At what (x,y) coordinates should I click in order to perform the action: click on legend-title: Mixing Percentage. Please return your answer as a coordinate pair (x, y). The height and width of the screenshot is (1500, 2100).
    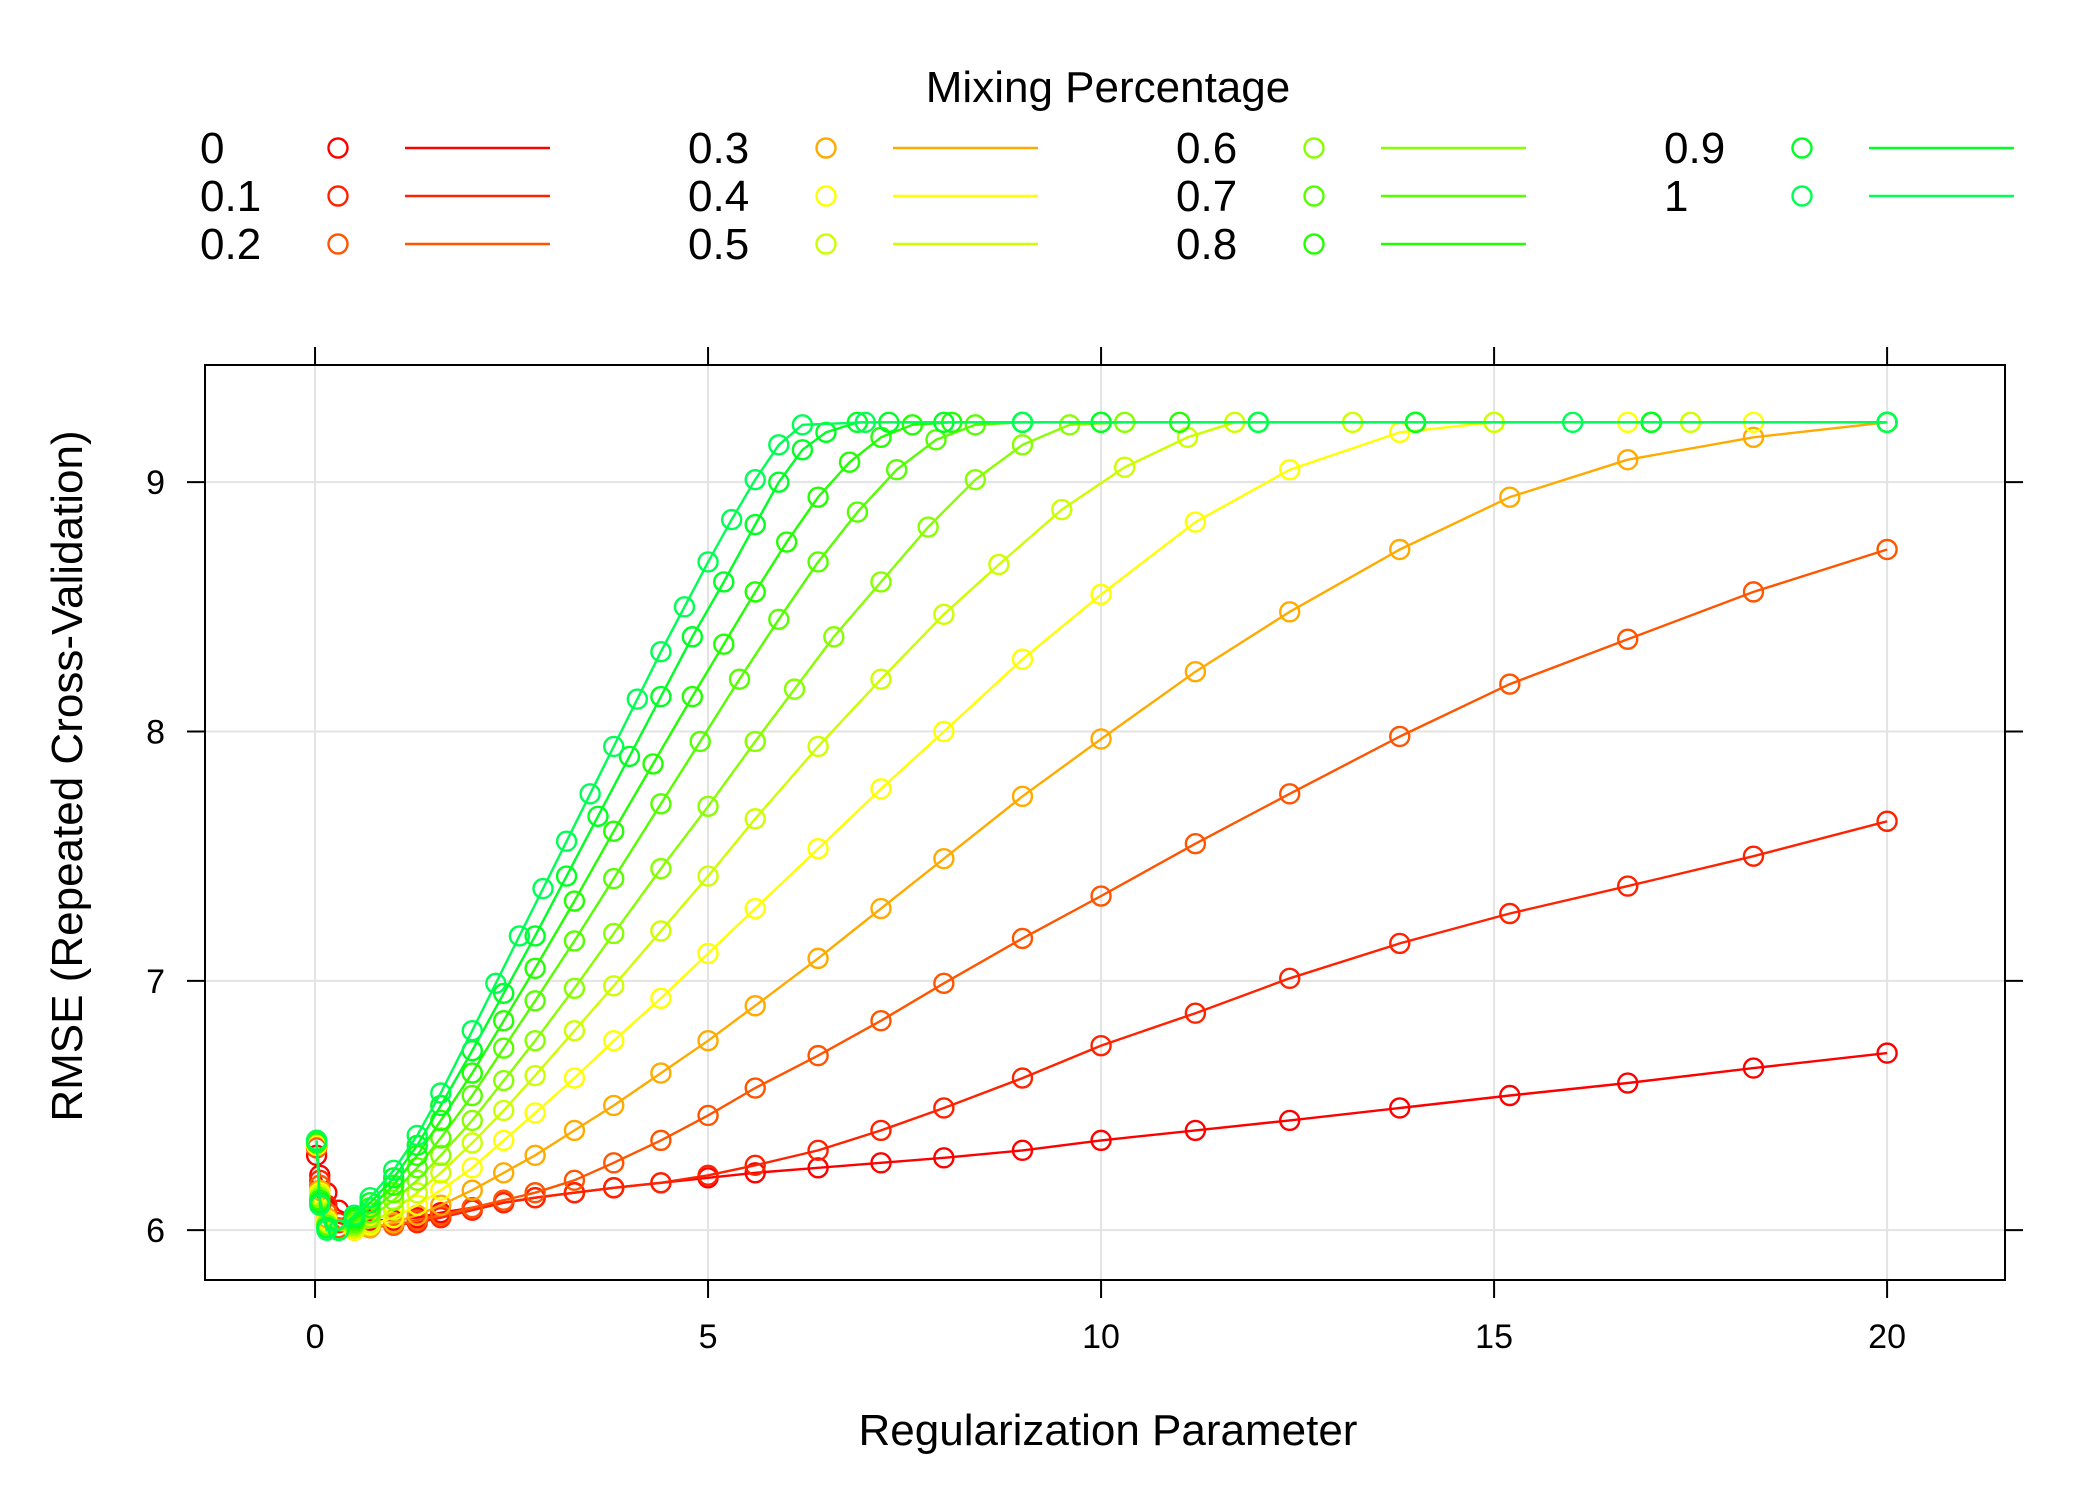
    Looking at the image, I should click on (1108, 87).